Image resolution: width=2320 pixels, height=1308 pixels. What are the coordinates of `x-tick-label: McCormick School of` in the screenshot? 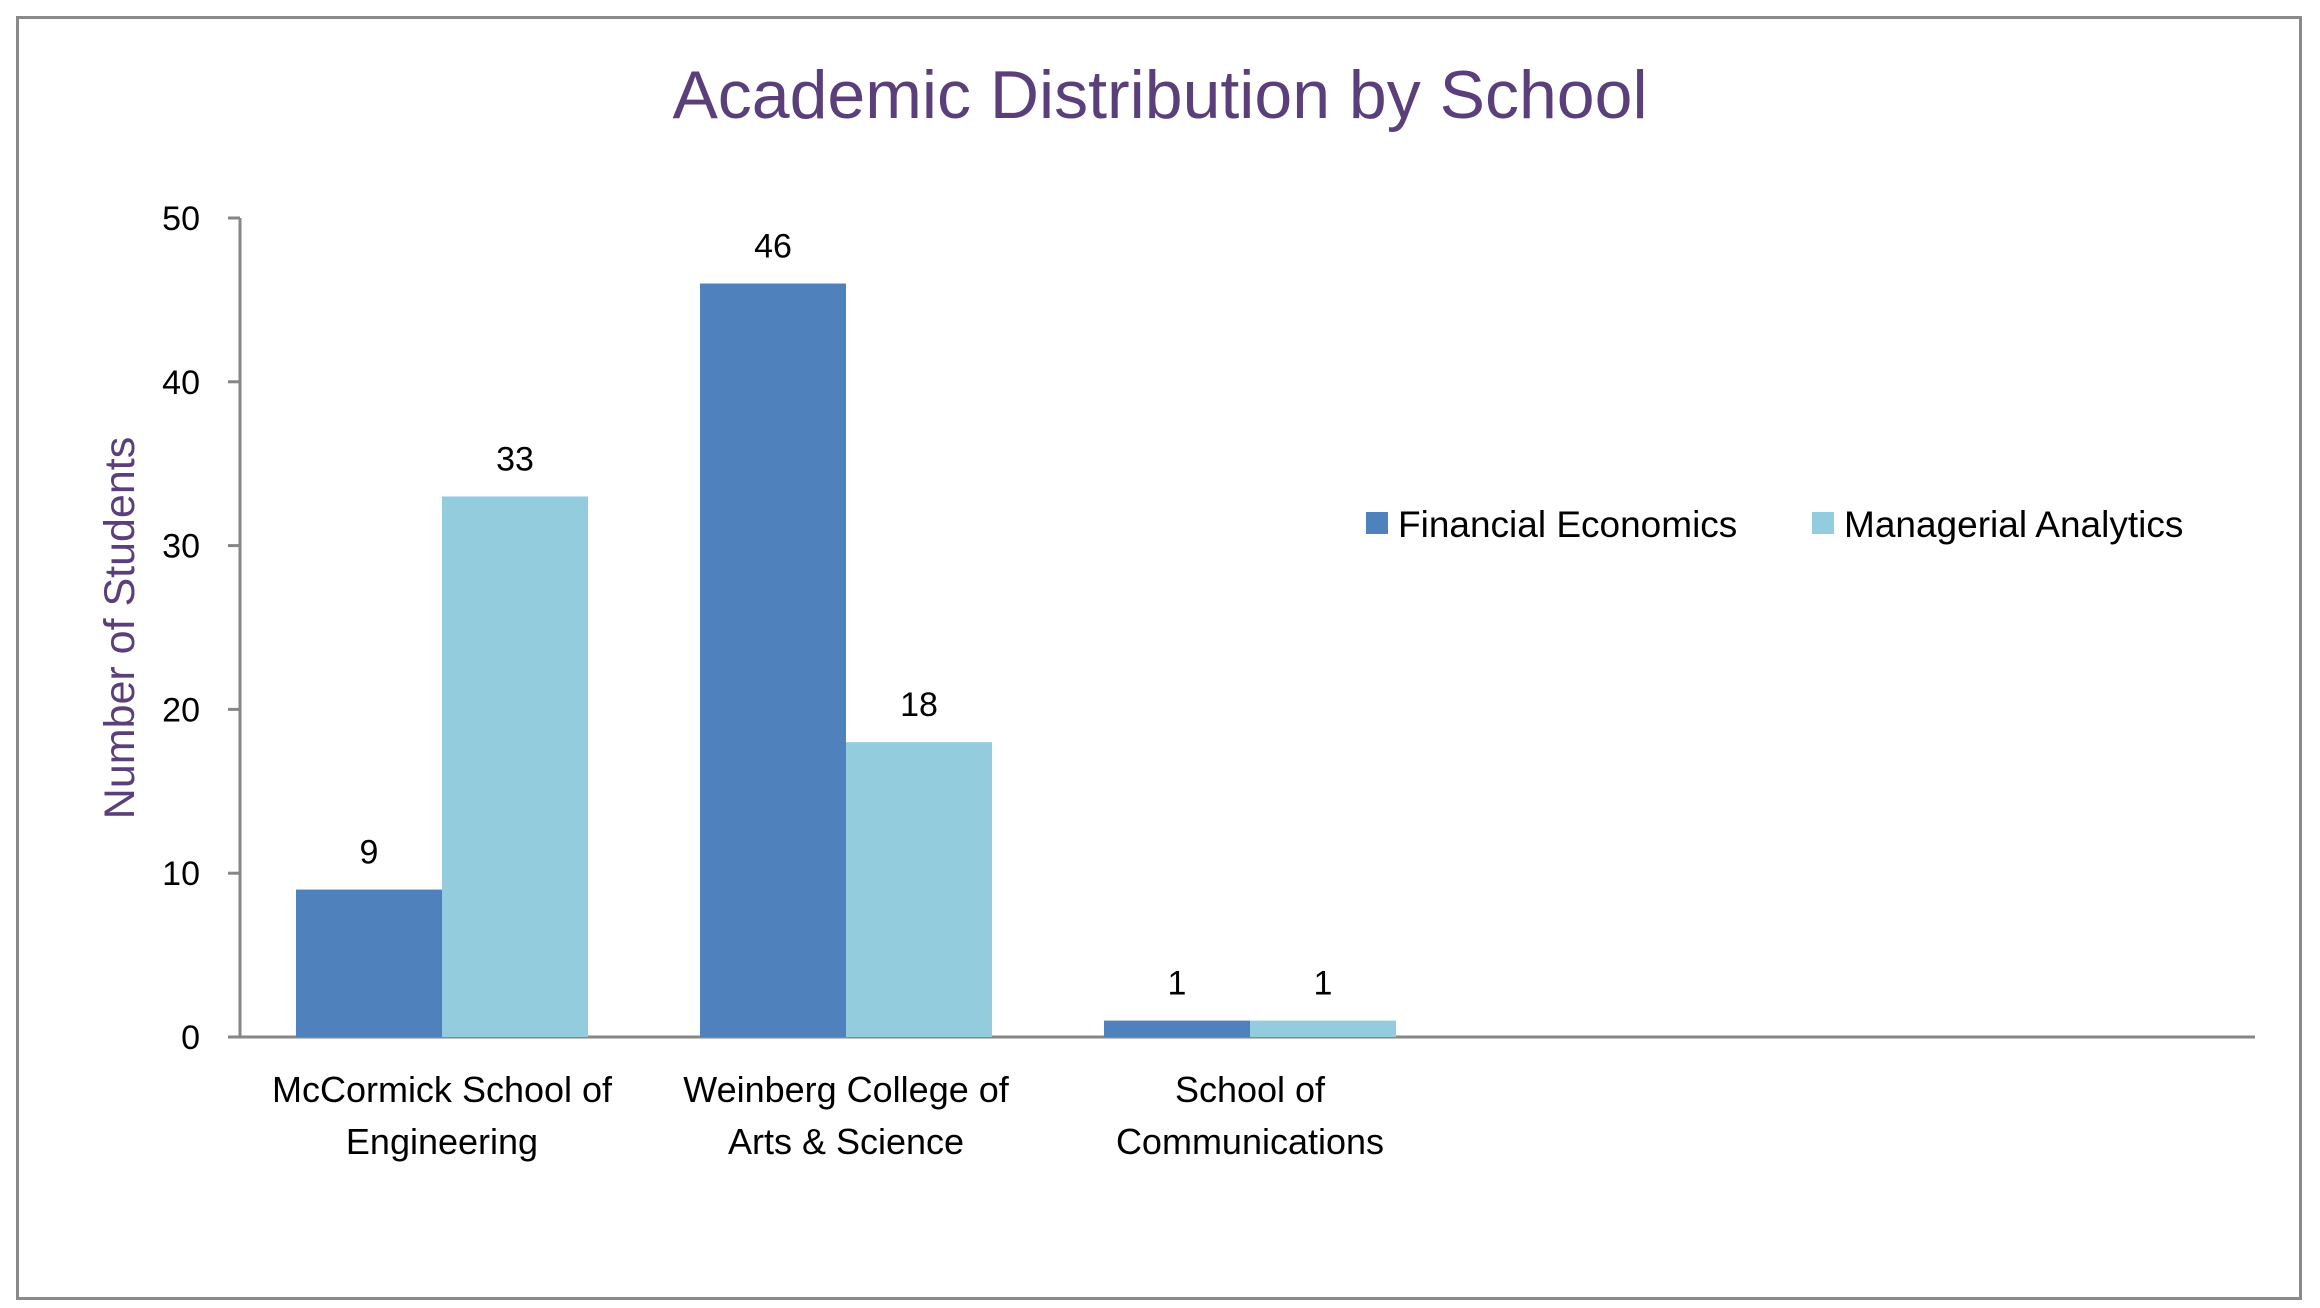 It's located at (442, 1089).